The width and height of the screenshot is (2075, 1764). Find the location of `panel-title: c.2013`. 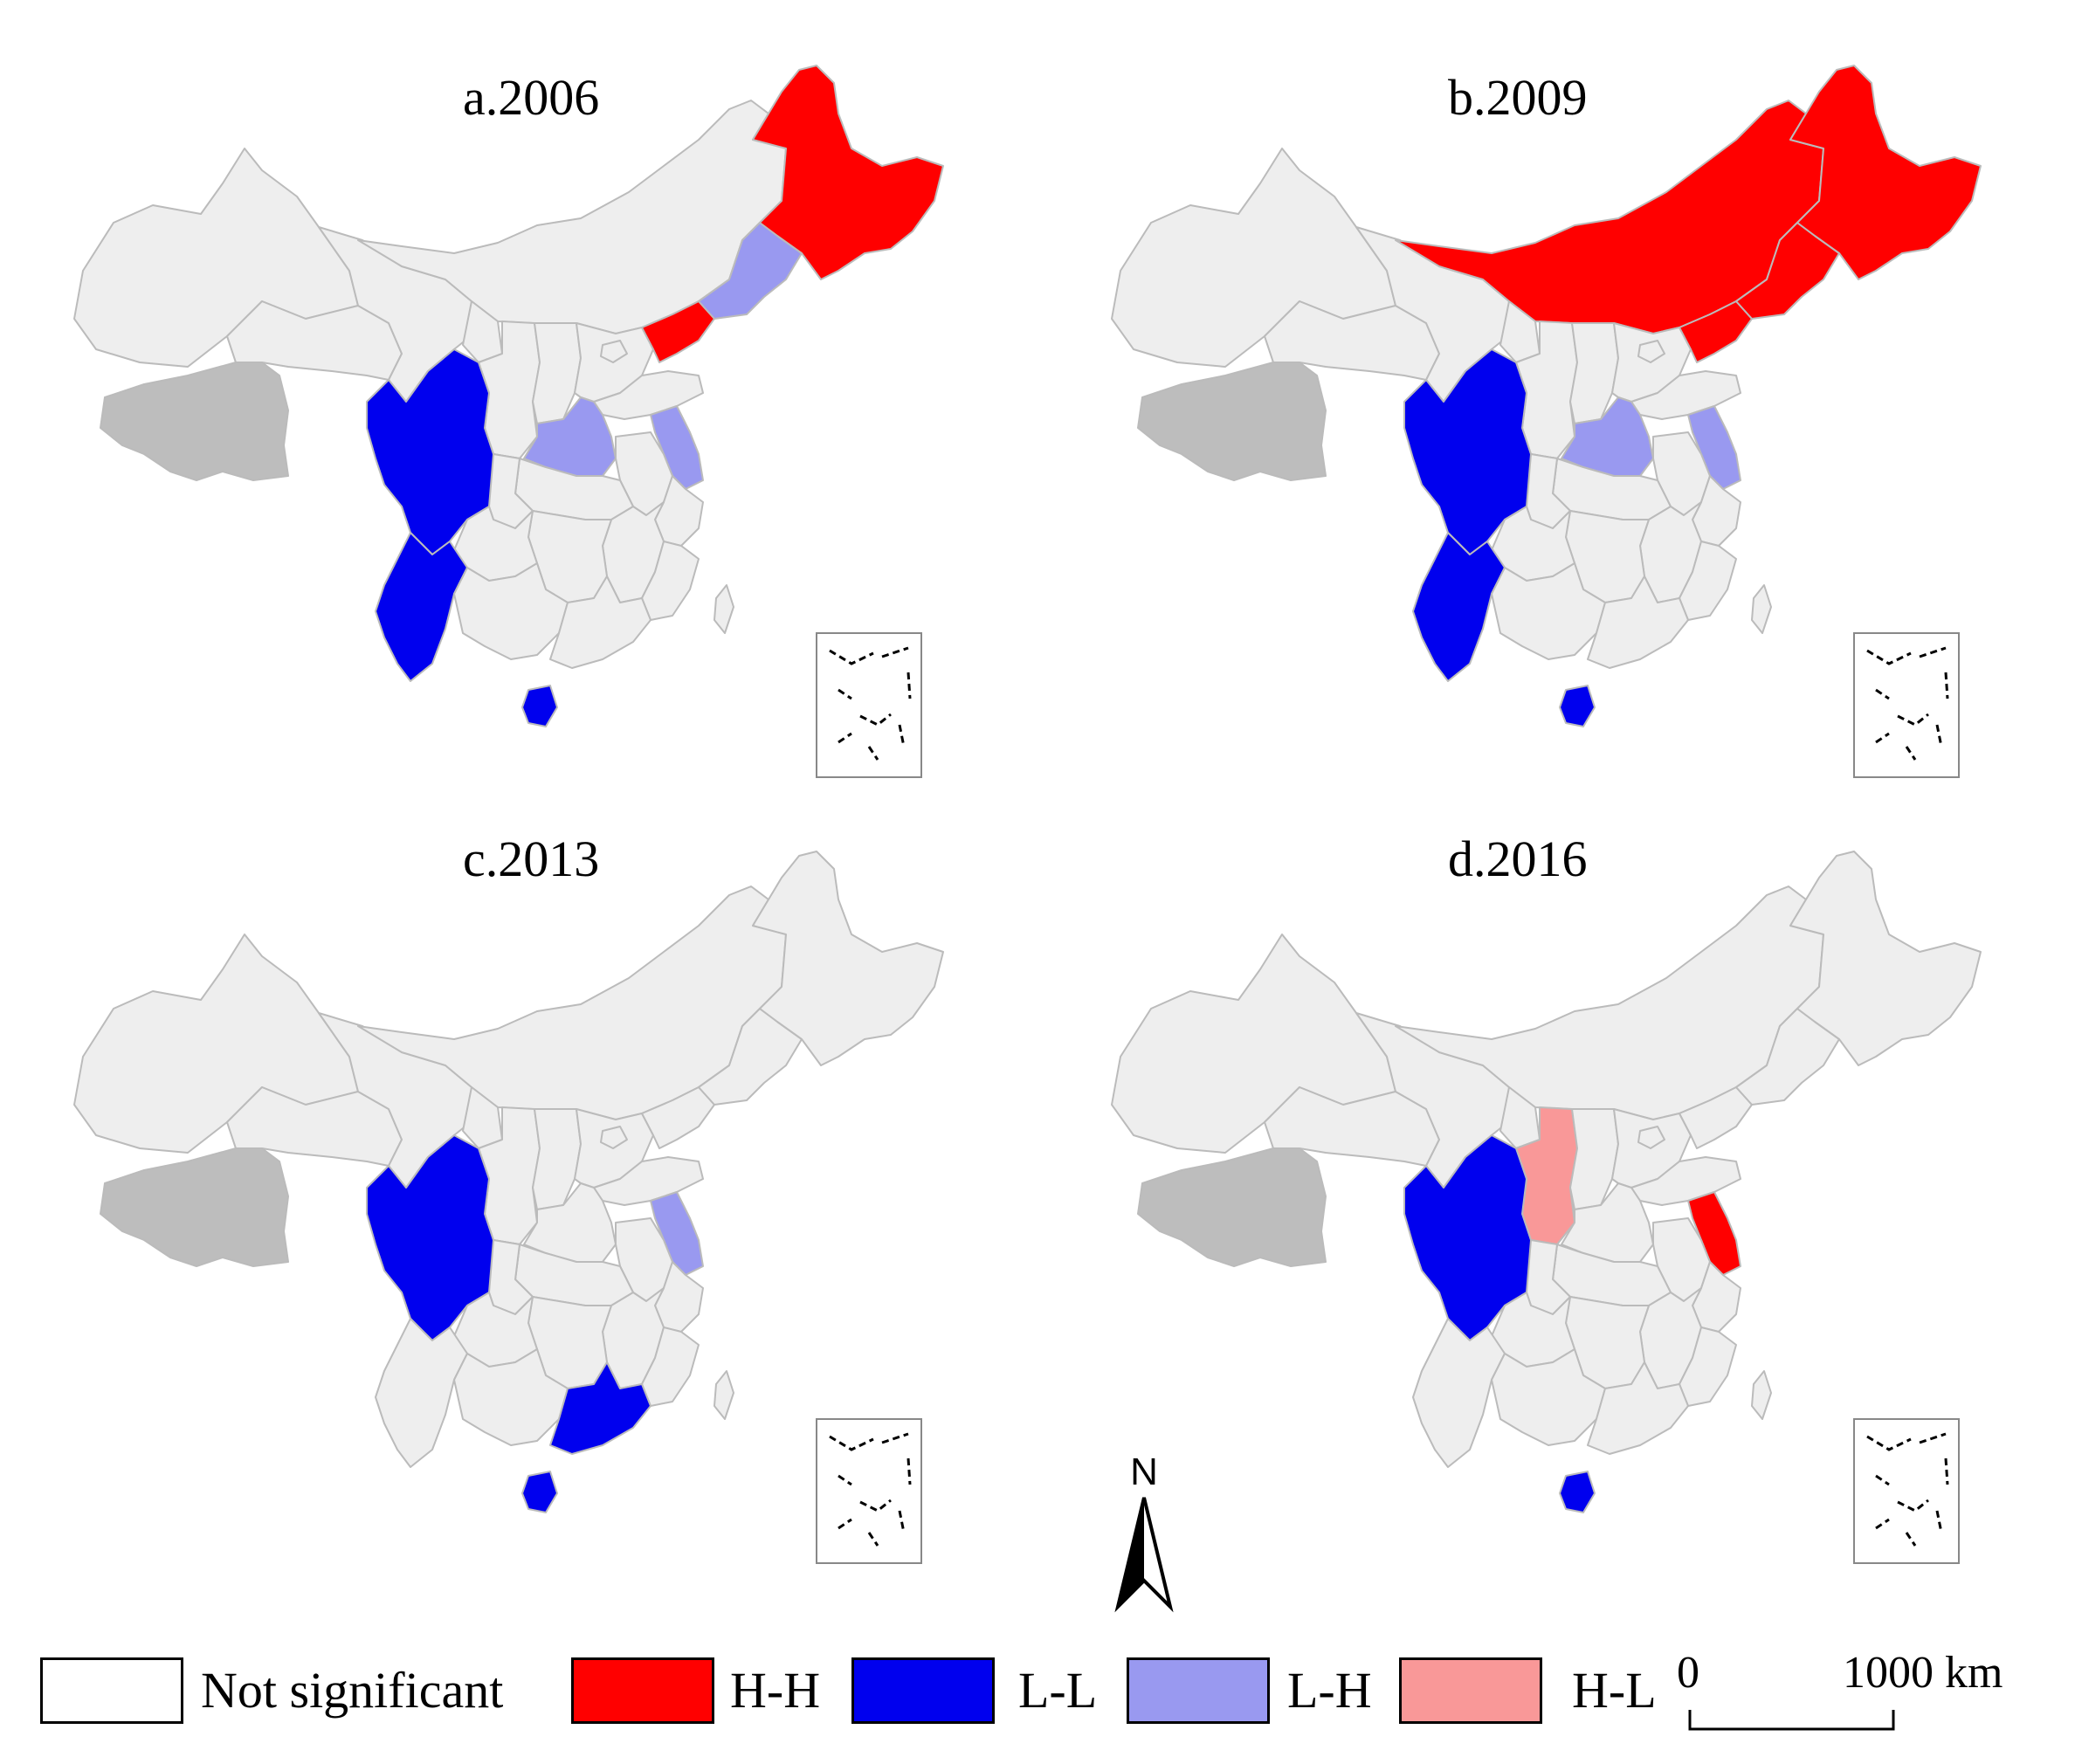

panel-title: c.2013 is located at coordinates (531, 859).